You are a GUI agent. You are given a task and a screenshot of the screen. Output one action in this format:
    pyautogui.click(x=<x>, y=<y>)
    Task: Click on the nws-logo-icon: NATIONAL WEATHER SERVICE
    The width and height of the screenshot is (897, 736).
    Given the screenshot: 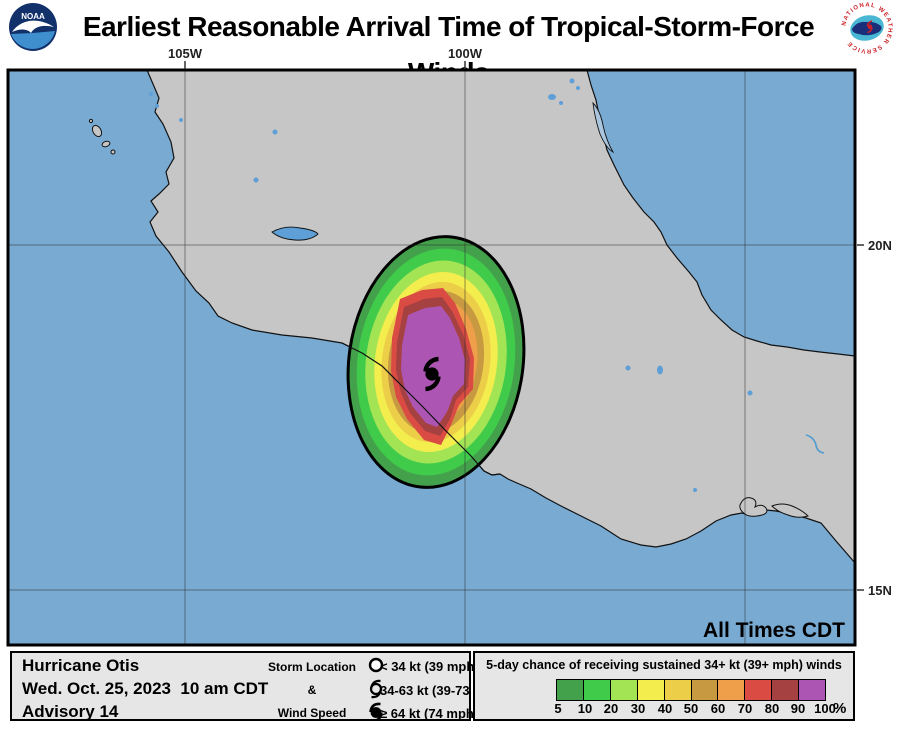 What is the action you would take?
    pyautogui.click(x=867, y=28)
    